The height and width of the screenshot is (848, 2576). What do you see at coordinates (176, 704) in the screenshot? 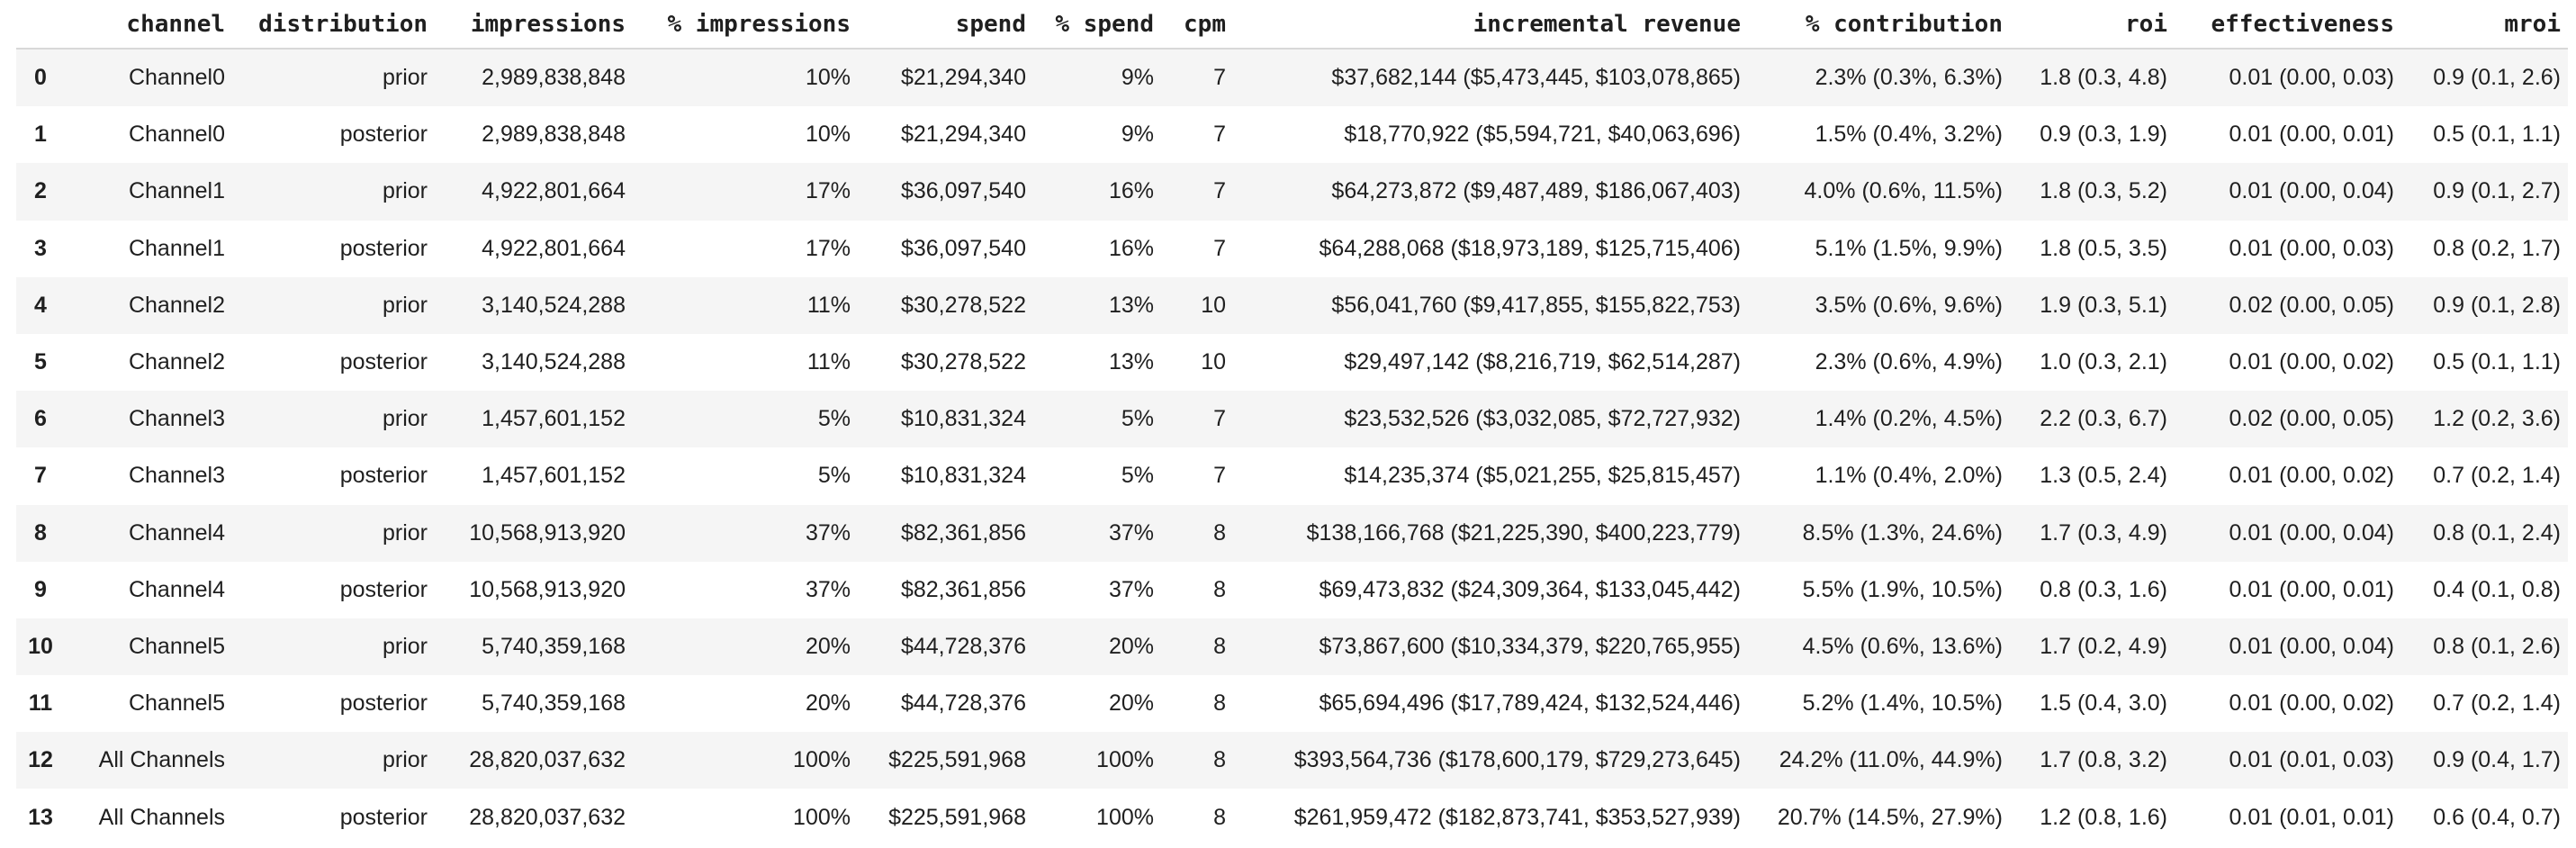
I see `cell-channel: Channel5` at bounding box center [176, 704].